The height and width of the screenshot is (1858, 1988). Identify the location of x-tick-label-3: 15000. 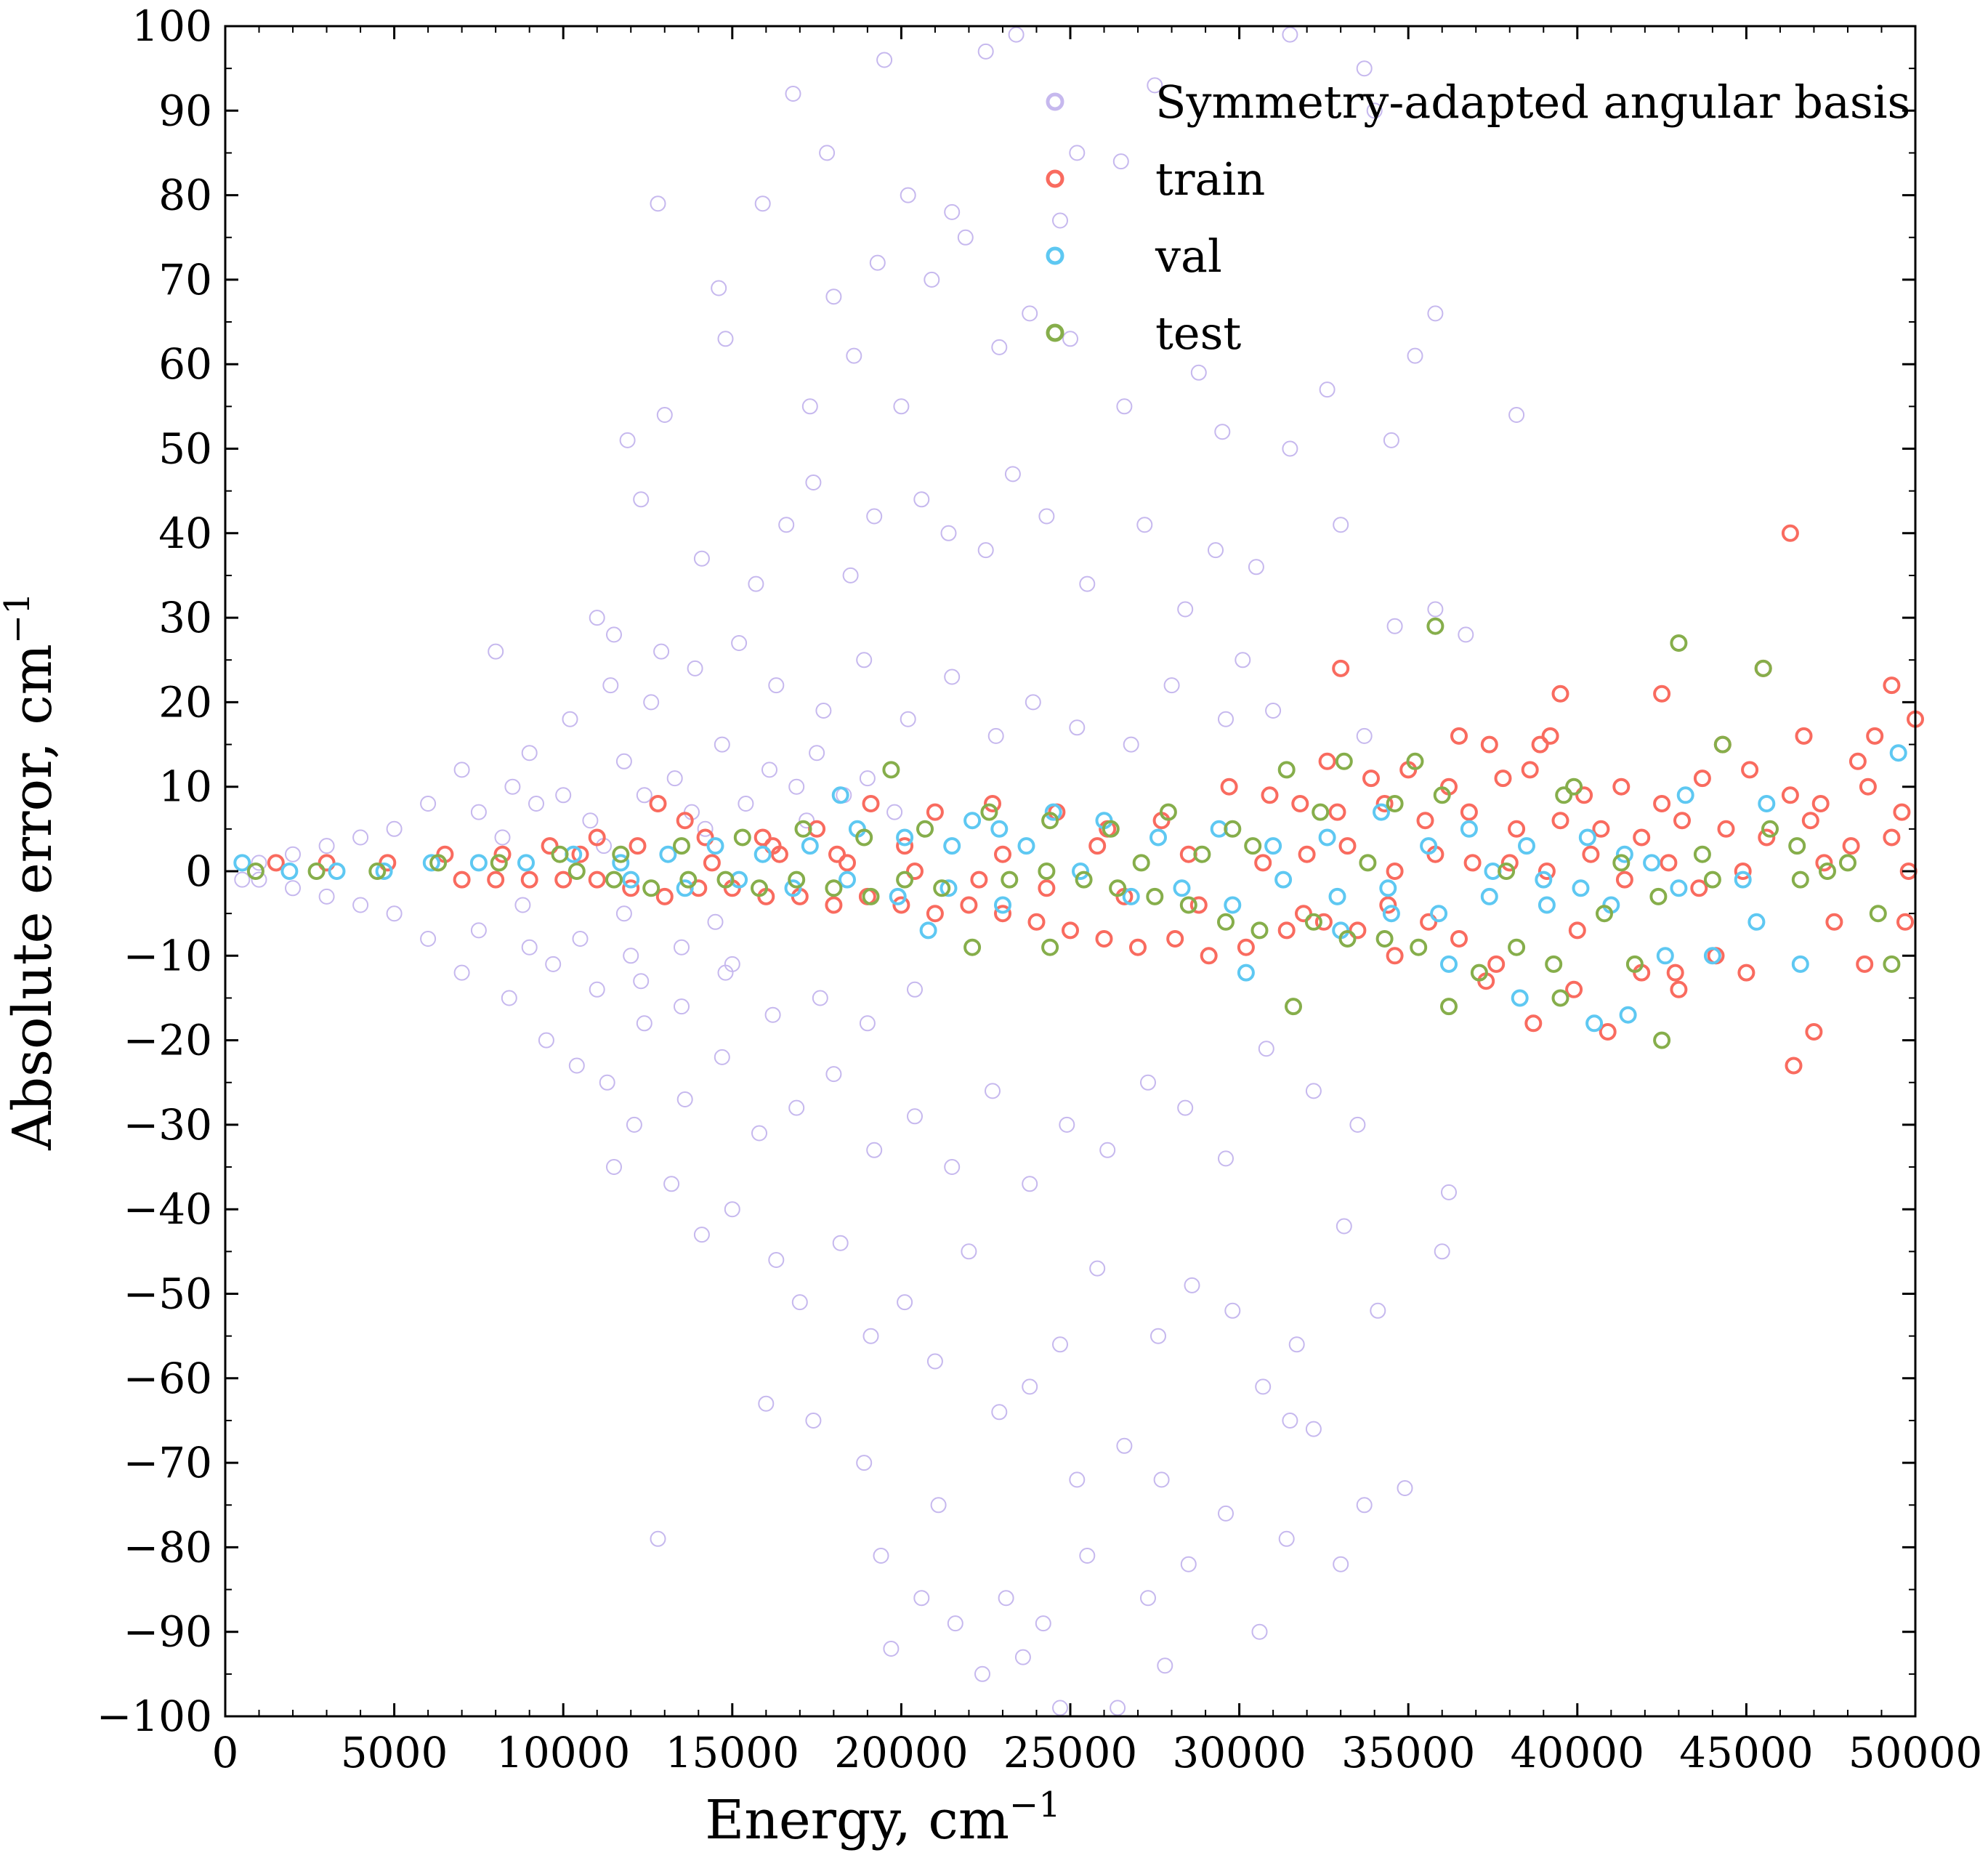
(733, 1752).